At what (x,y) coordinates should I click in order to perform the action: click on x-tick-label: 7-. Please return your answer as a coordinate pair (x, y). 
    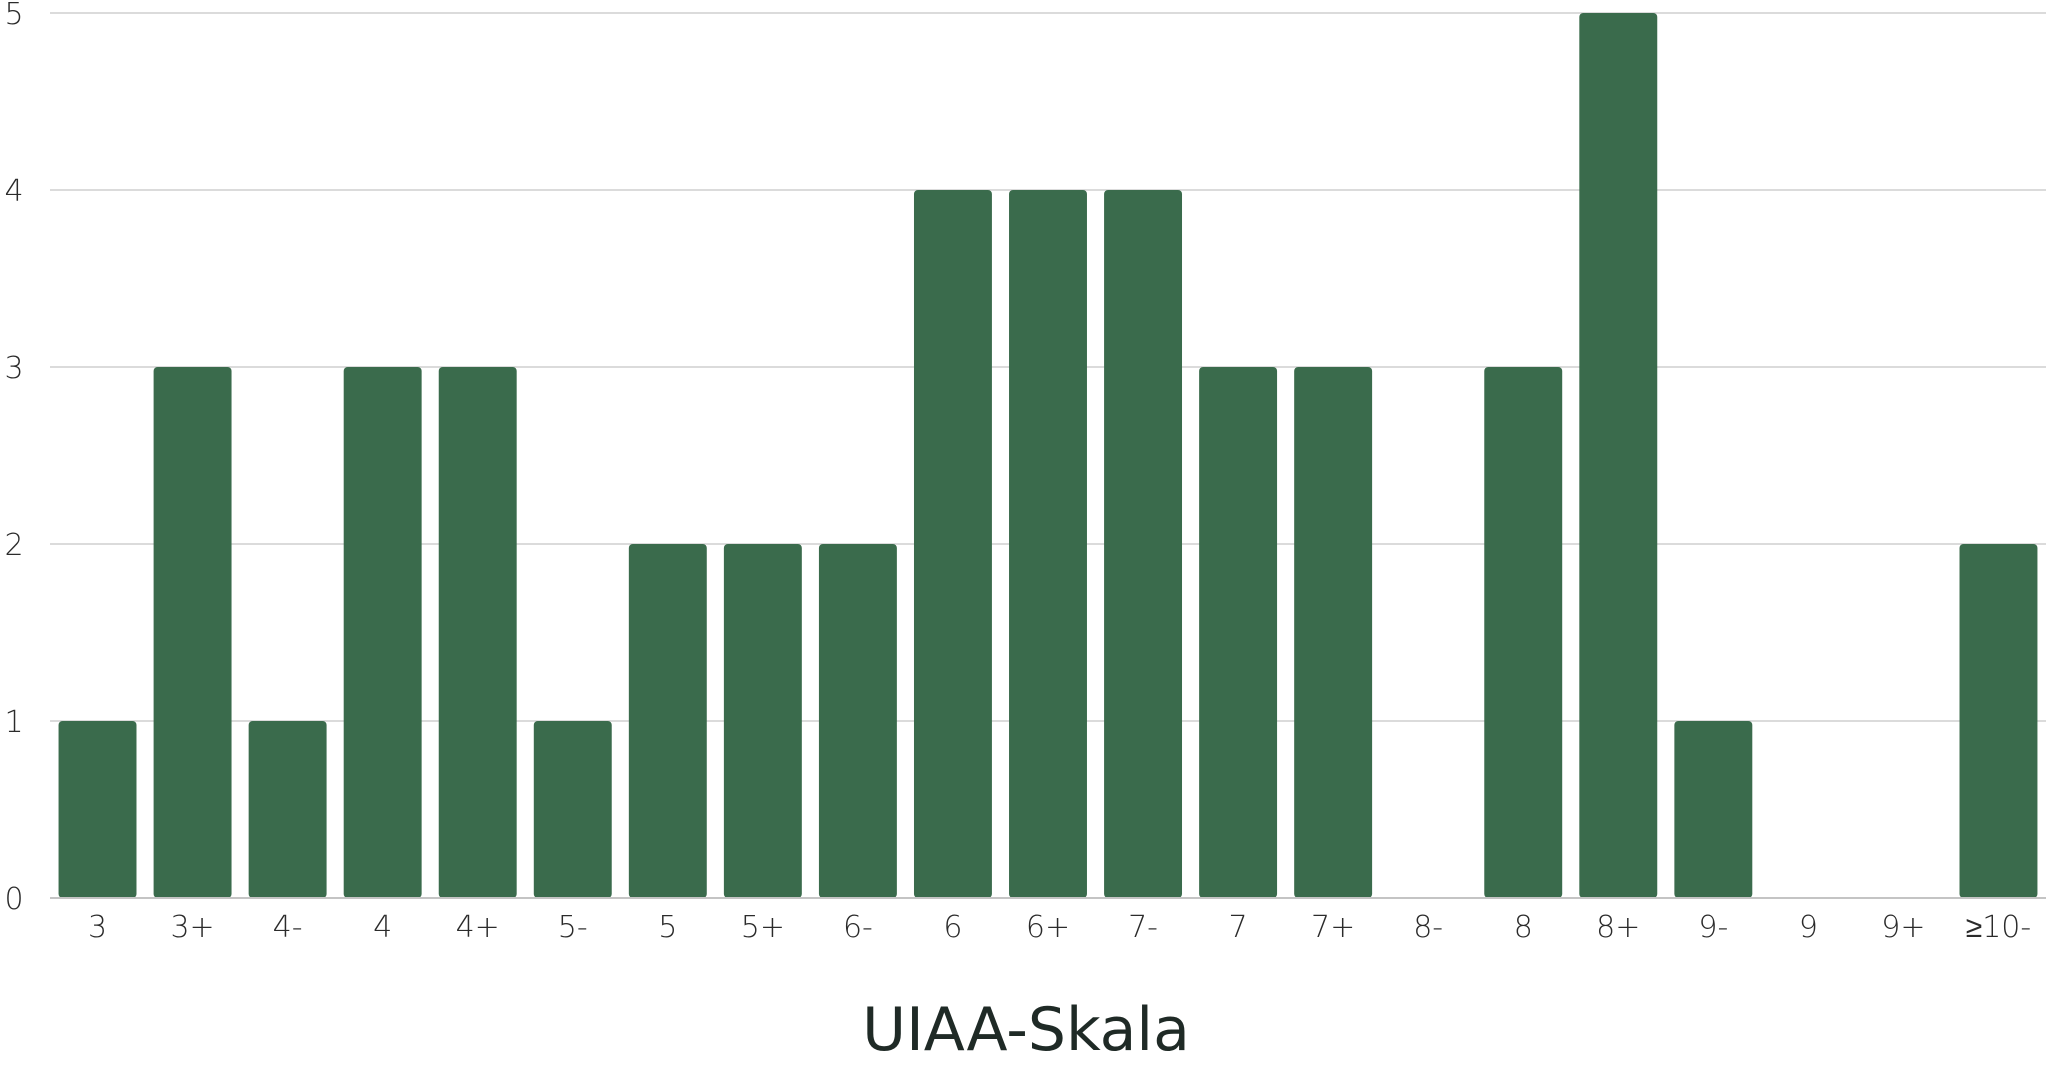
    Looking at the image, I should click on (1143, 927).